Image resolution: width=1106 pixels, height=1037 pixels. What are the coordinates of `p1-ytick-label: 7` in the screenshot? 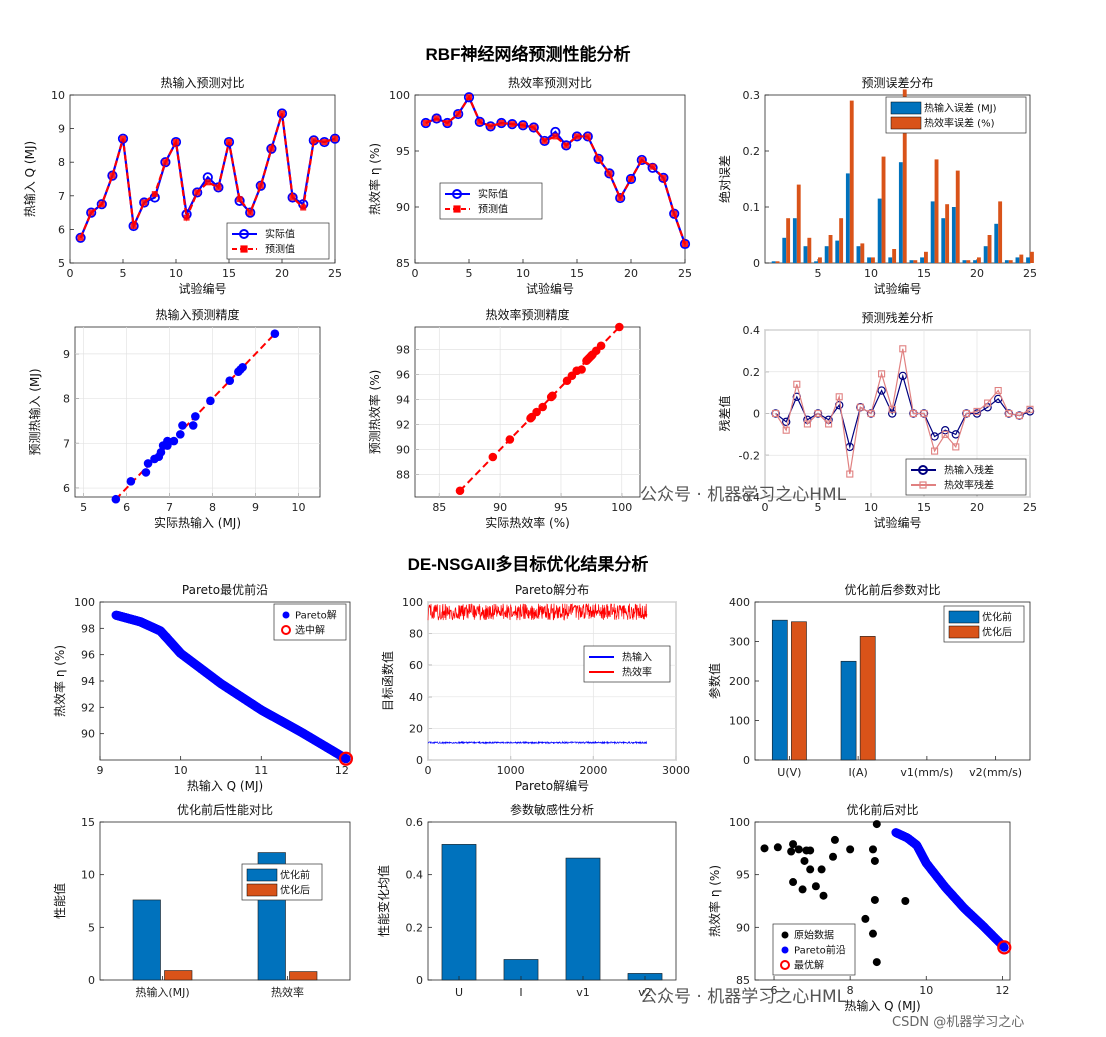 It's located at (61, 196).